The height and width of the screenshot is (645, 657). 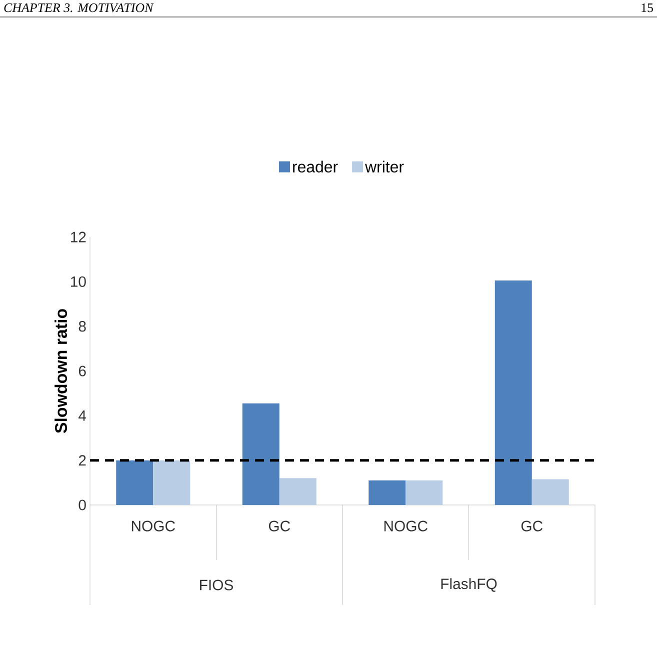 What do you see at coordinates (217, 585) in the screenshot?
I see `text: FIOS` at bounding box center [217, 585].